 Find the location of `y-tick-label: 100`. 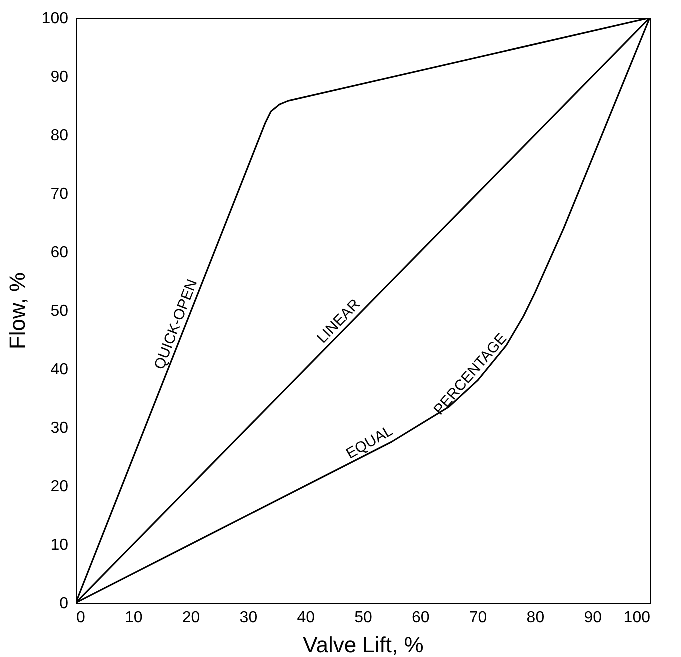

y-tick-label: 100 is located at coordinates (55, 19).